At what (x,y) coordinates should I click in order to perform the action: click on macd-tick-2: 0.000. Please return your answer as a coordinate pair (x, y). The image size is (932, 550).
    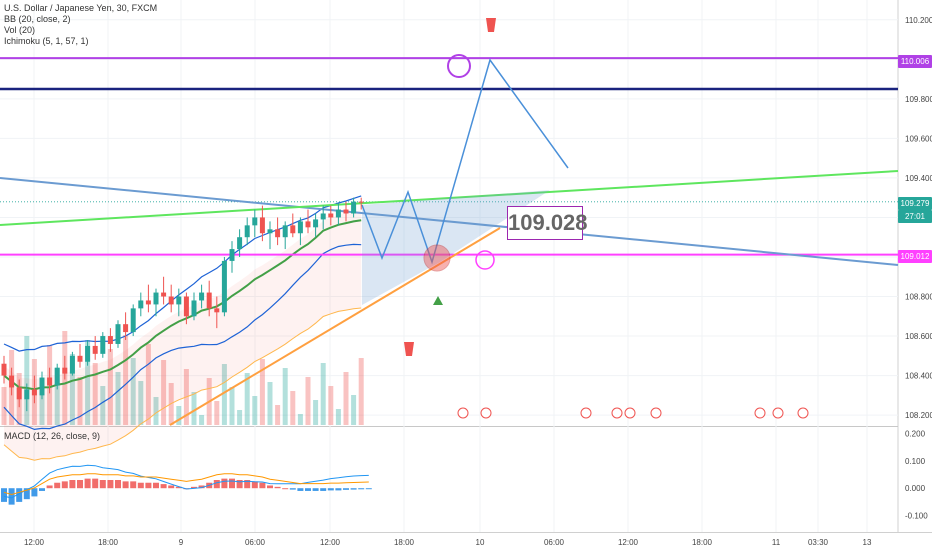
    Looking at the image, I should click on (915, 488).